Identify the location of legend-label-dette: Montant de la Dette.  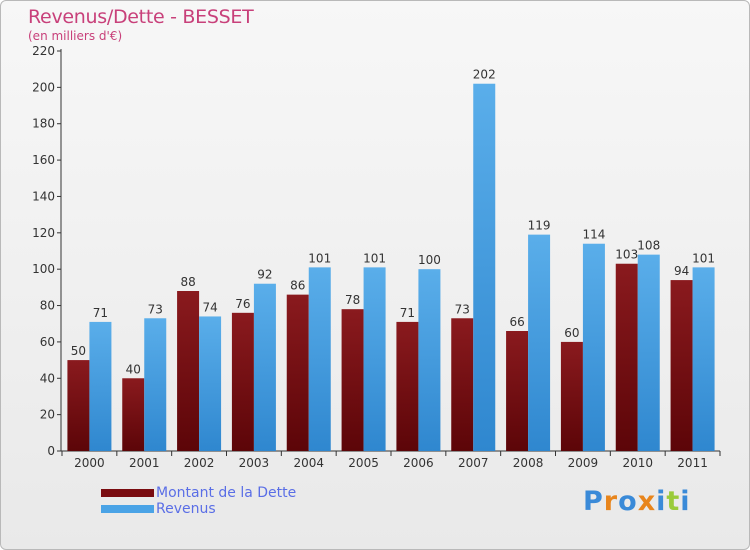
(226, 493).